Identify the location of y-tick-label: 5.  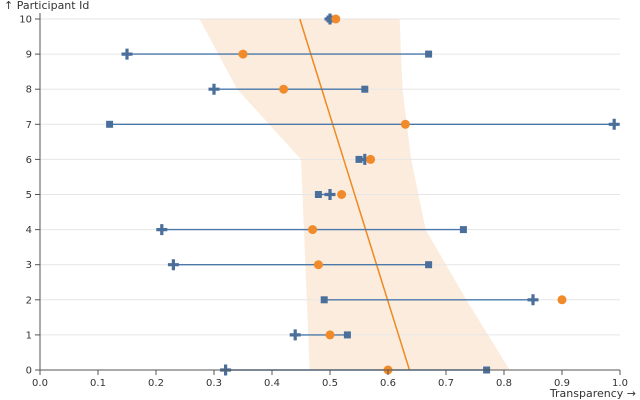
(29, 195).